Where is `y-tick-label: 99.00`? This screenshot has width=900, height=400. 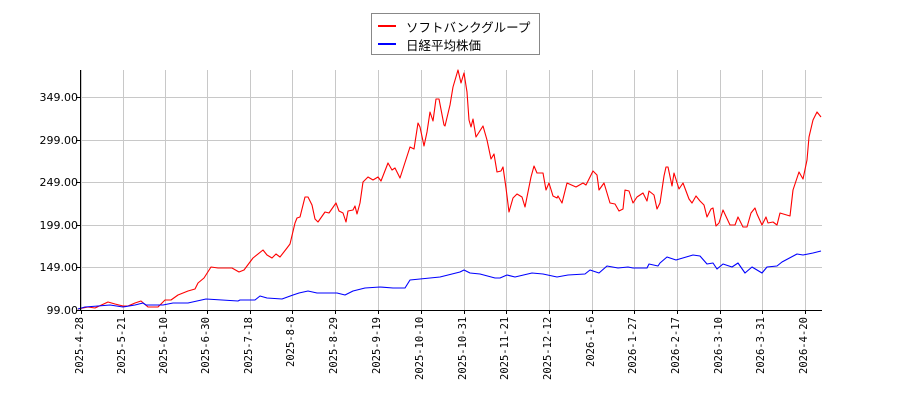 y-tick-label: 99.00 is located at coordinates (62, 310).